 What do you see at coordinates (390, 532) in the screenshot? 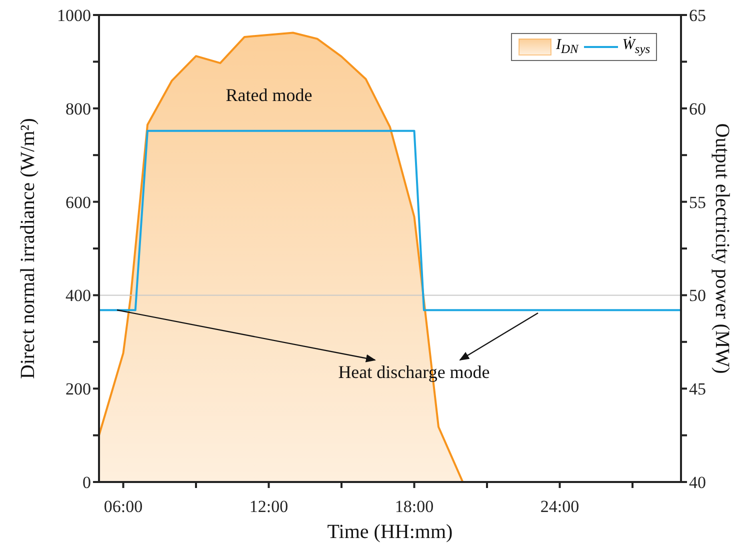
I see `x-axis-title: Time (HH:mm)` at bounding box center [390, 532].